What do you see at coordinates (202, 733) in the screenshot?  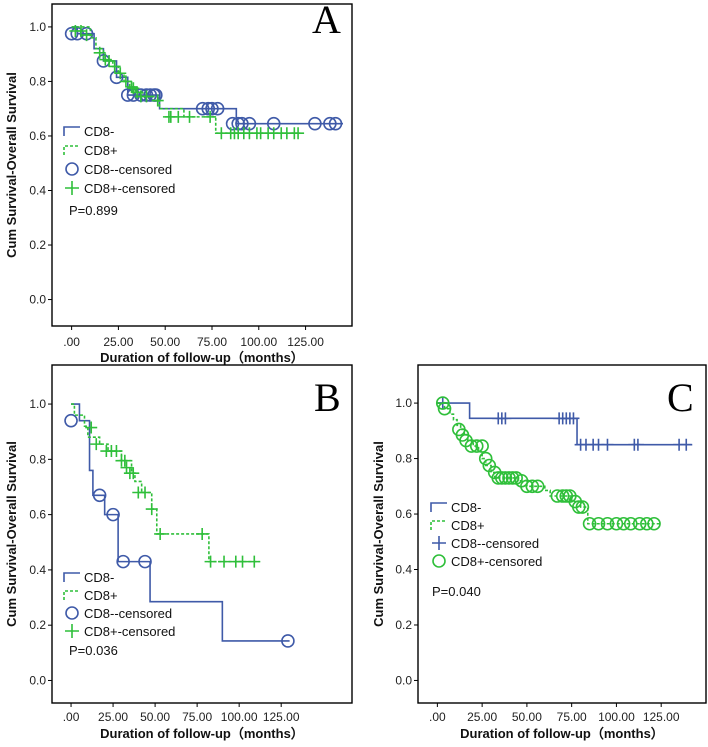 I see `x-axis-title: Duration of follow-up（months）` at bounding box center [202, 733].